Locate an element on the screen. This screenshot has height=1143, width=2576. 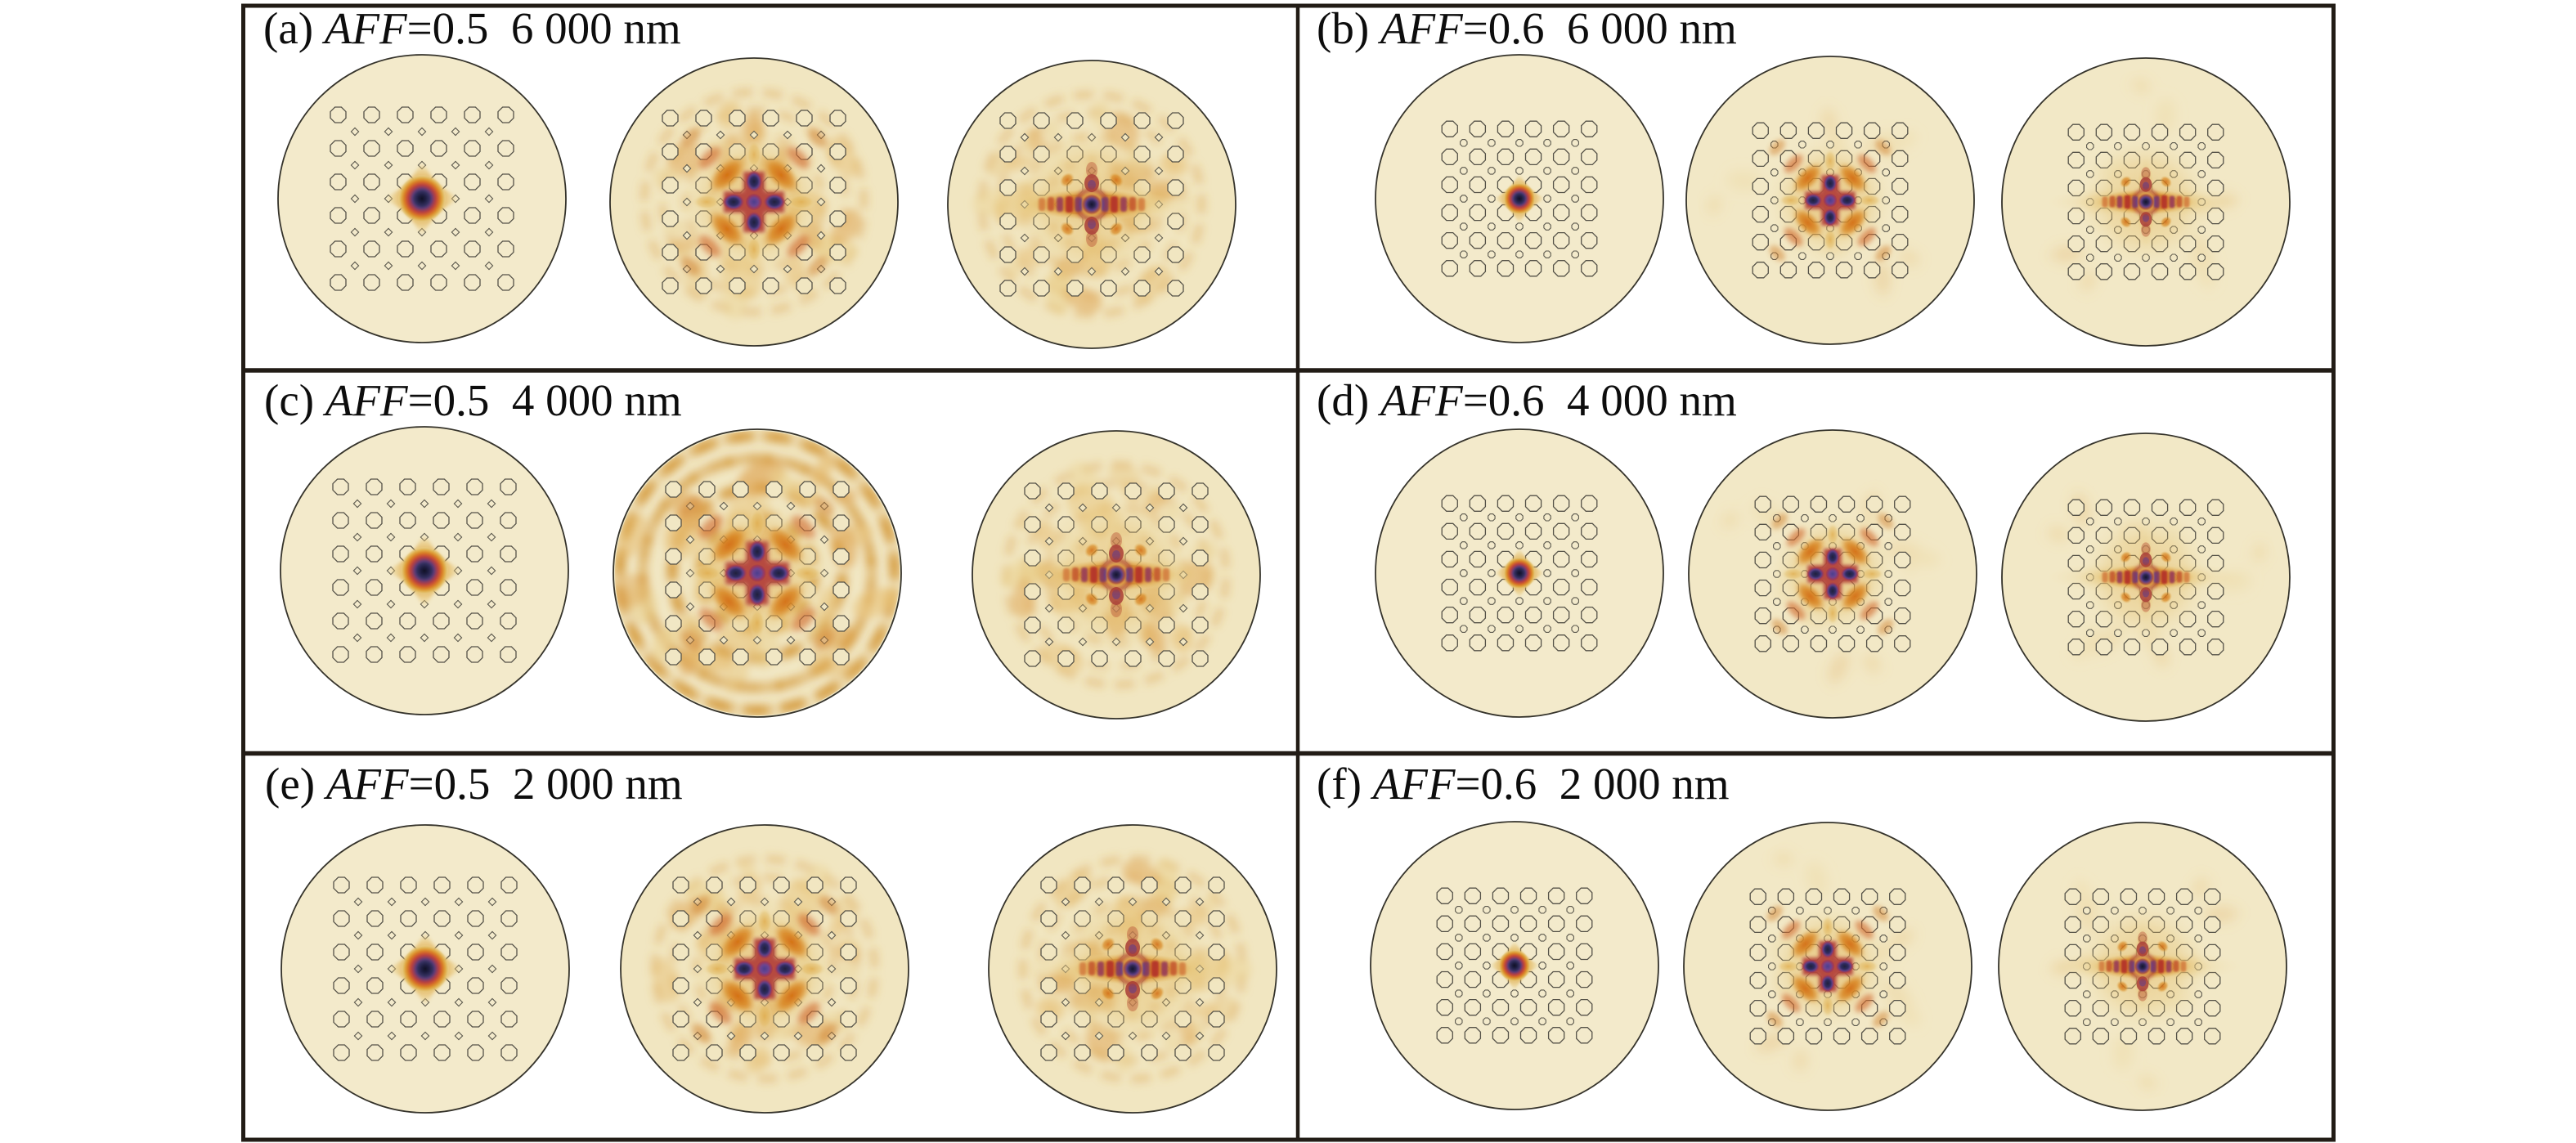
svg-text: (b) AFF=0.6 6 000 nm is located at coordinates (1527, 28).